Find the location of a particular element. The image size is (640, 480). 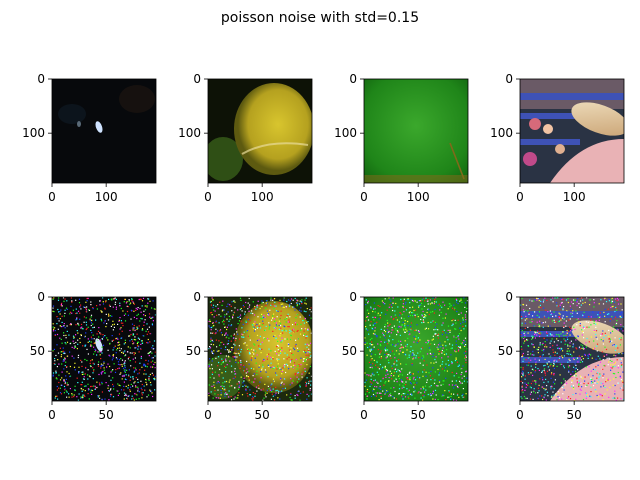

image-tennis-ball-noisy is located at coordinates (260, 349).